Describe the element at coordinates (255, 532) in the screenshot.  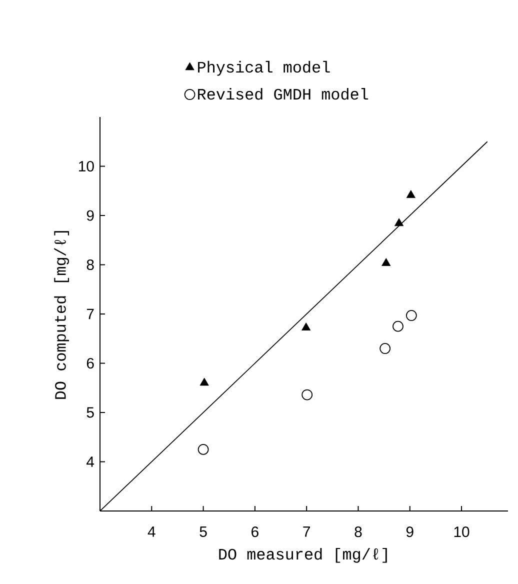
I see `x-tick-label: 6` at that location.